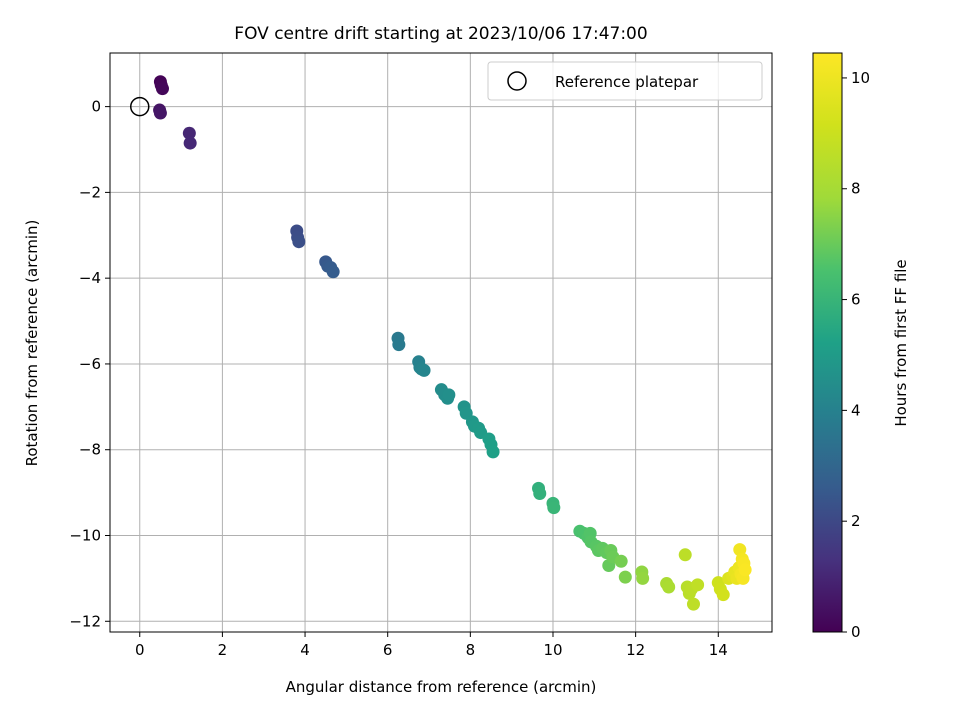  I want to click on y-tick-label: −2, so click(90, 192).